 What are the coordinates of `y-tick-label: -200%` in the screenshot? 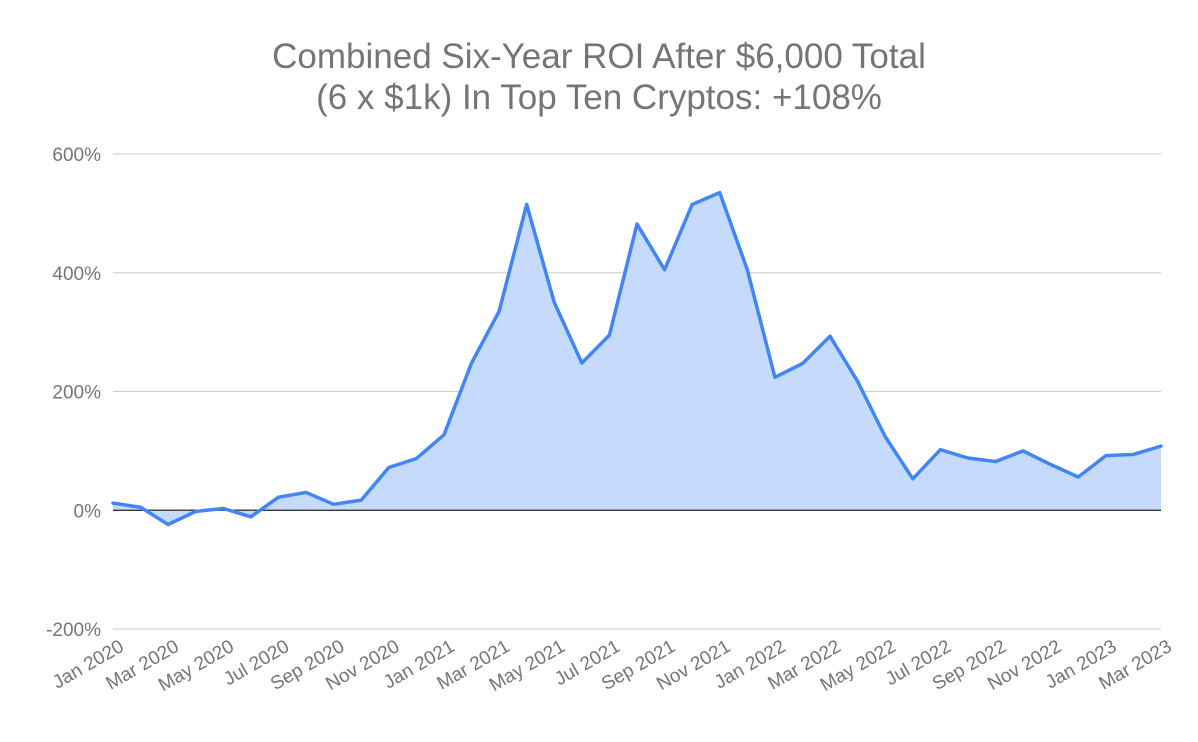 It's located at (73, 630).